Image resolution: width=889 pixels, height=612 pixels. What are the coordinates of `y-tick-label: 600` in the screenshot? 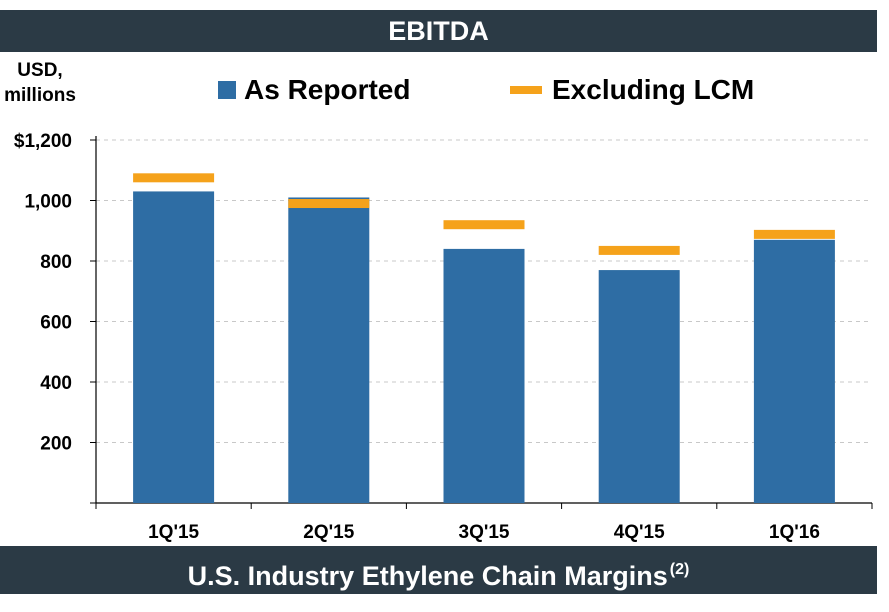 It's located at (56, 323).